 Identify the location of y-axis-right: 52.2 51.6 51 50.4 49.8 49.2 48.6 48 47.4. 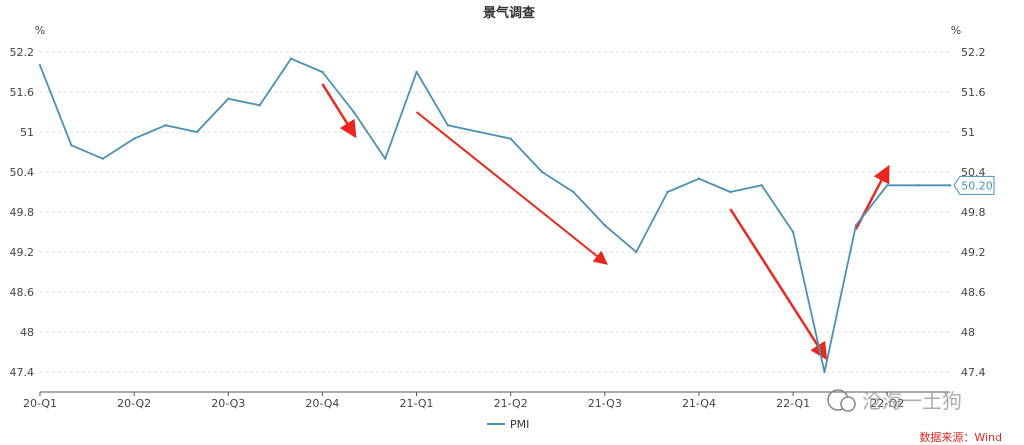
(973, 212).